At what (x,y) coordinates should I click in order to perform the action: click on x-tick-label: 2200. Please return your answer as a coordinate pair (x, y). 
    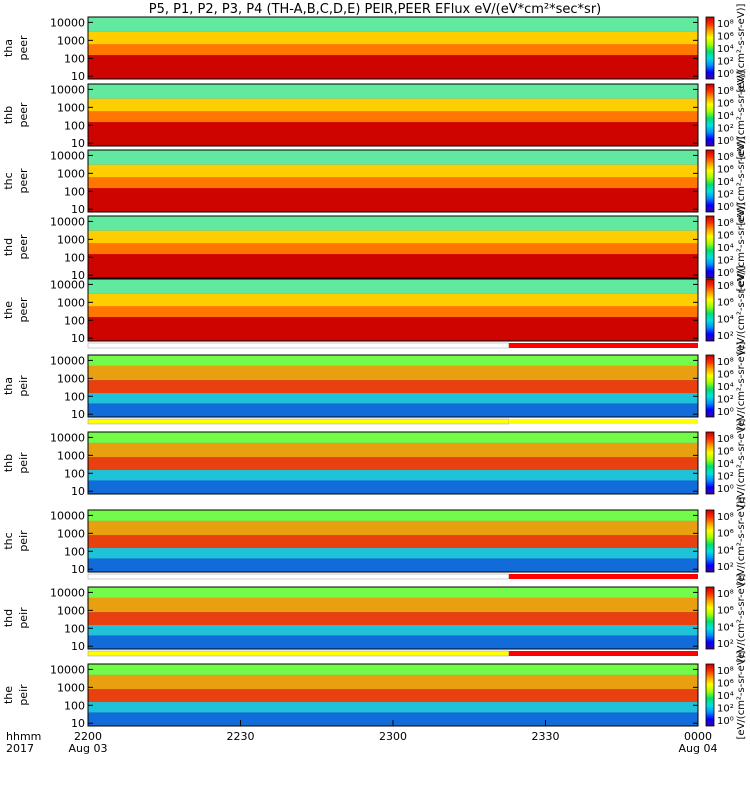
    Looking at the image, I should click on (88, 736).